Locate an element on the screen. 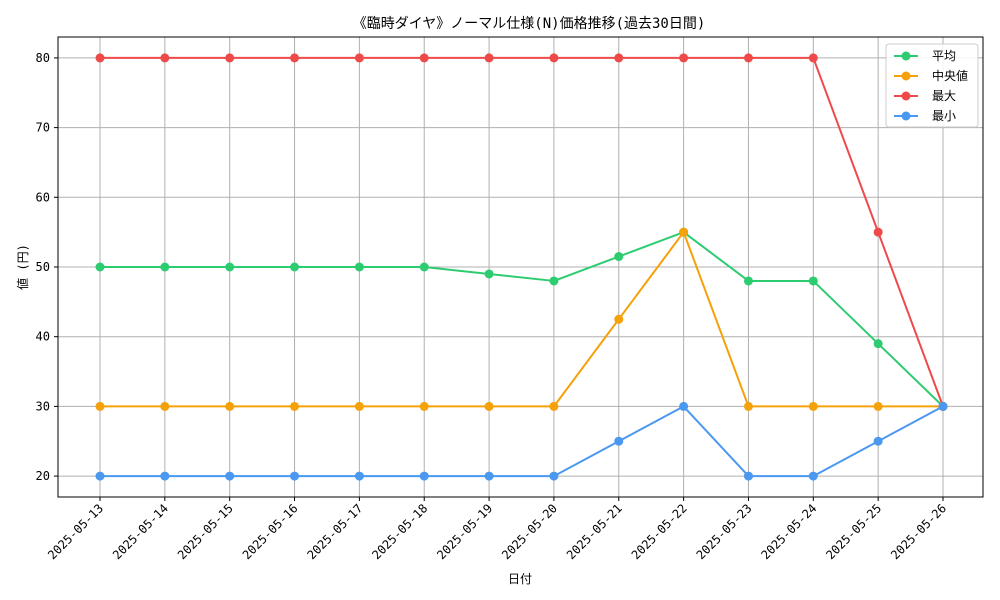  y-tick-label: 50 is located at coordinates (43, 267).